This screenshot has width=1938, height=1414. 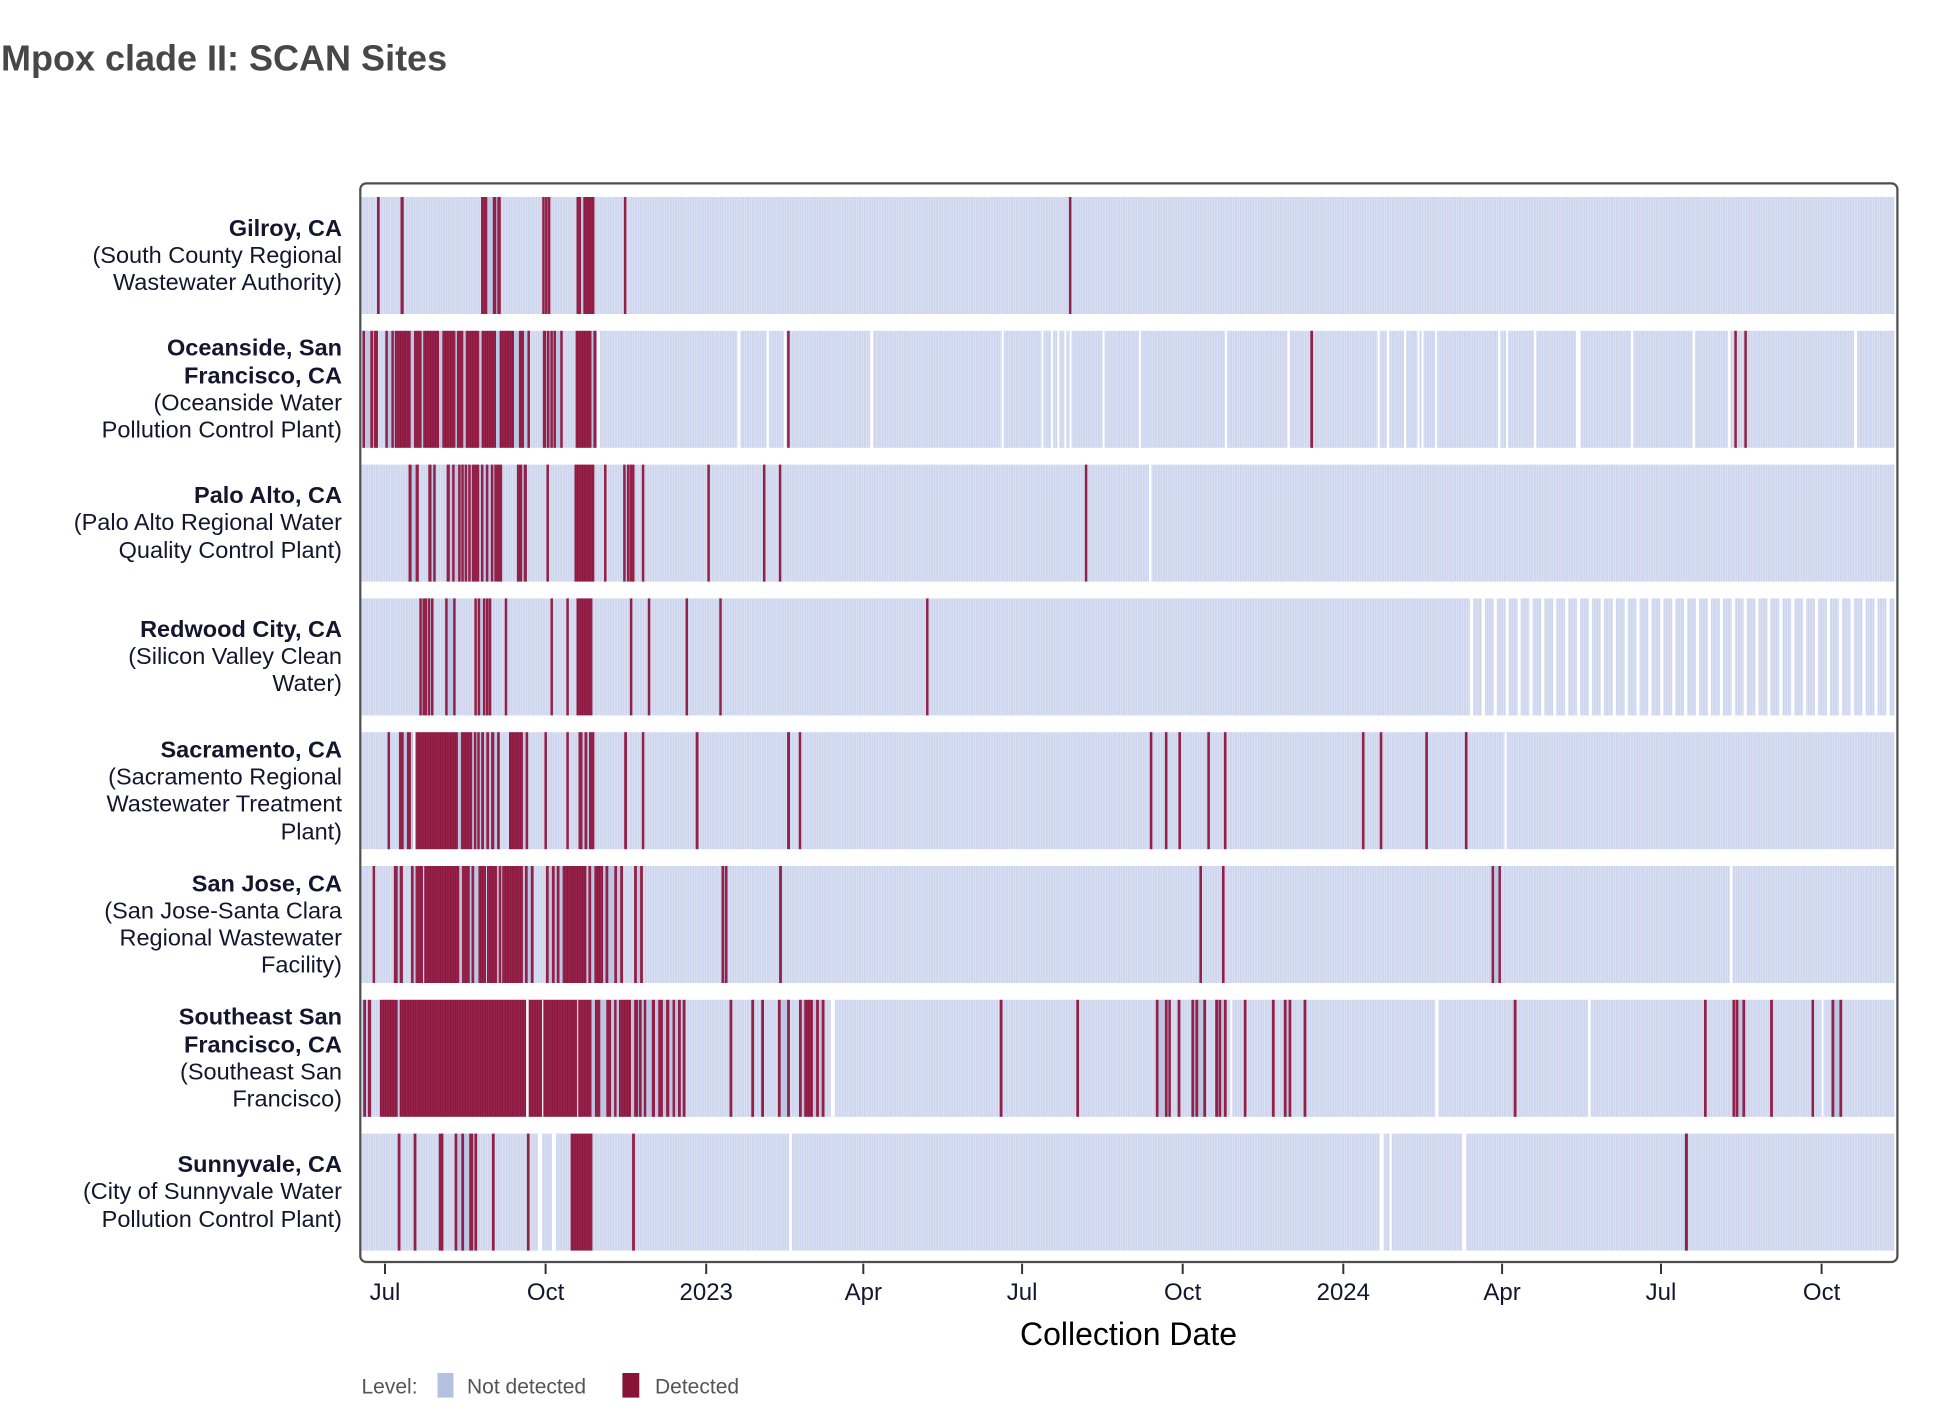 What do you see at coordinates (526, 1387) in the screenshot?
I see `svg-text: Not detected` at bounding box center [526, 1387].